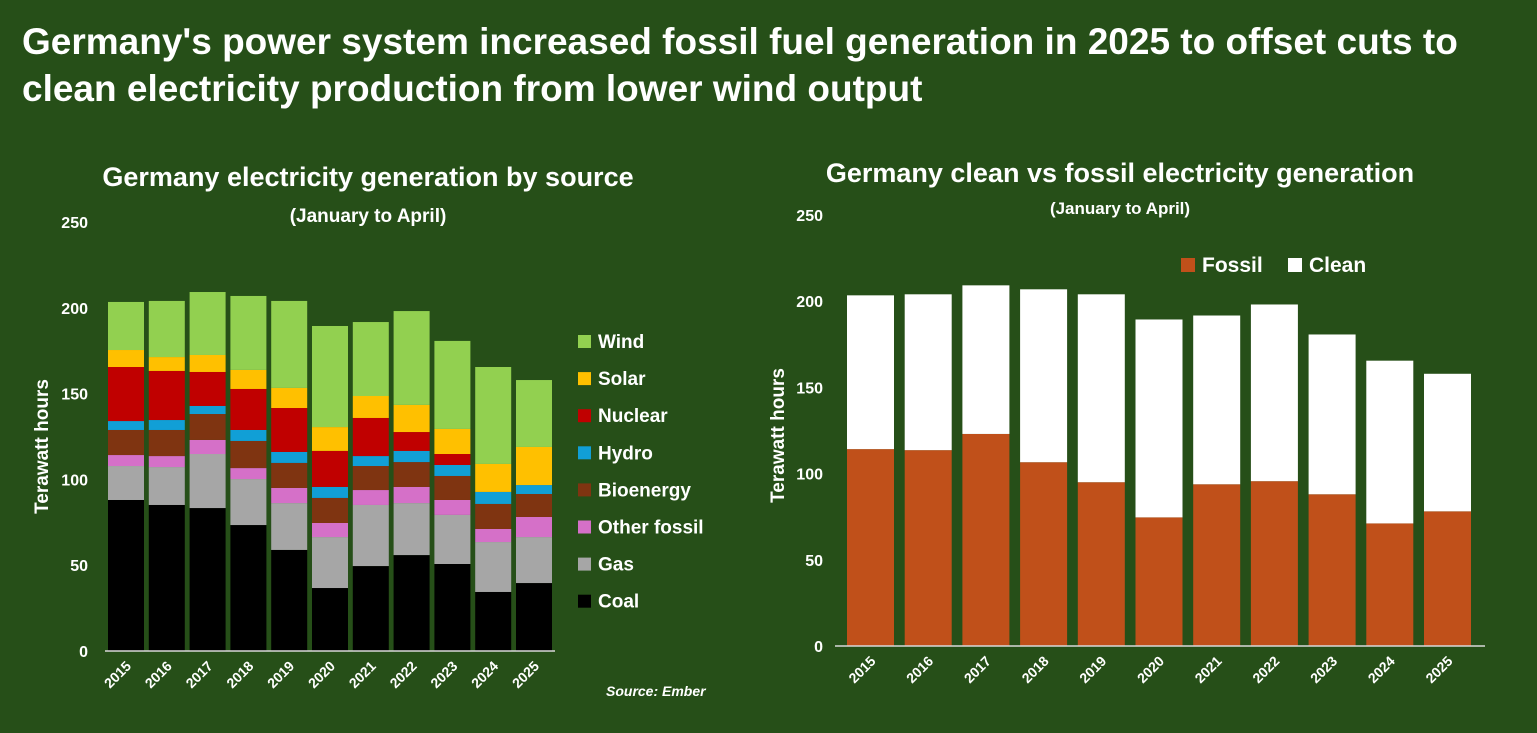 The height and width of the screenshot is (733, 1537). Describe the element at coordinates (74, 480) in the screenshot. I see `y-tick-label: 100` at that location.